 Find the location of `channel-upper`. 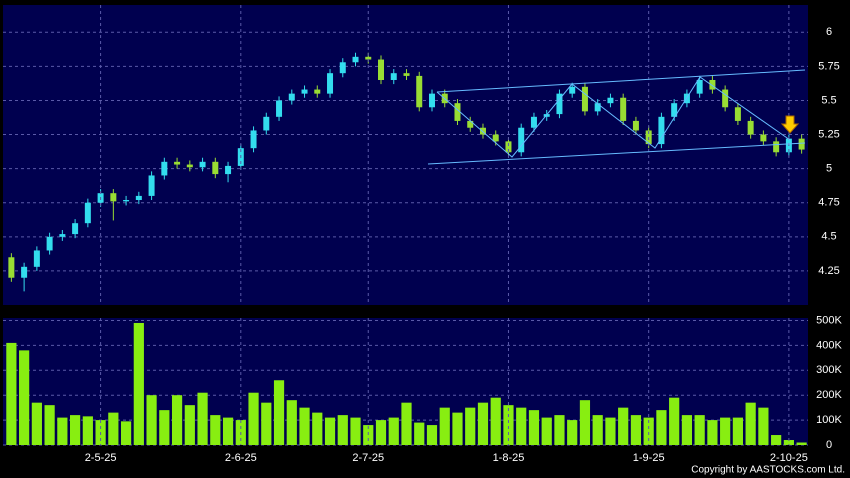

channel-upper is located at coordinates (621, 81).